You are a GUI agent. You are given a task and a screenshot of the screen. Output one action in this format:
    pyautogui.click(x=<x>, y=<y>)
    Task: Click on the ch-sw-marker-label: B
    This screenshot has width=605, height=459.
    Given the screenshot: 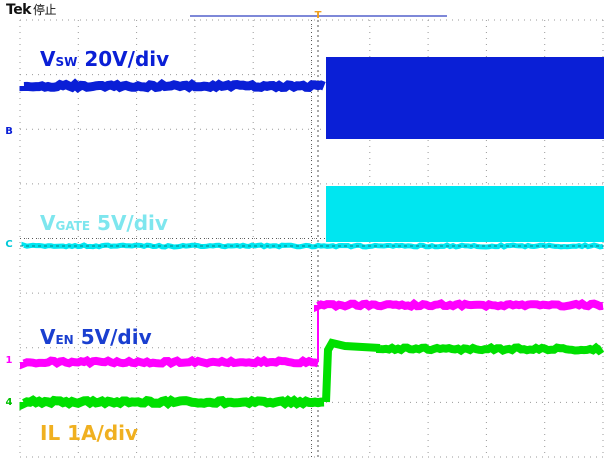 What is the action you would take?
    pyautogui.click(x=9, y=131)
    